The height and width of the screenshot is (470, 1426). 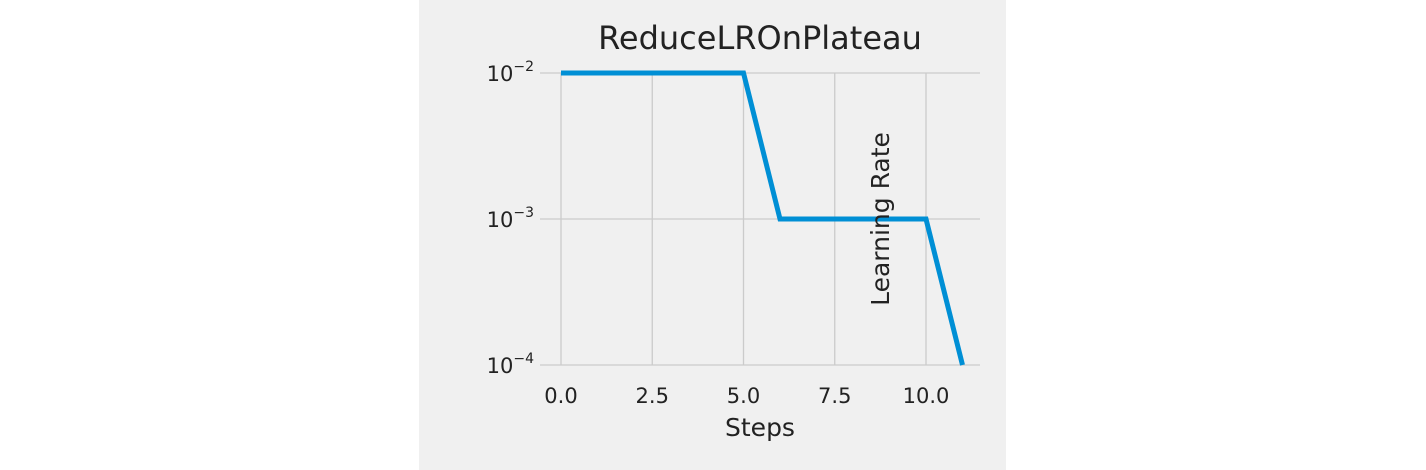 What do you see at coordinates (760, 38) in the screenshot?
I see `chart-title: ReduceLROnPlateau` at bounding box center [760, 38].